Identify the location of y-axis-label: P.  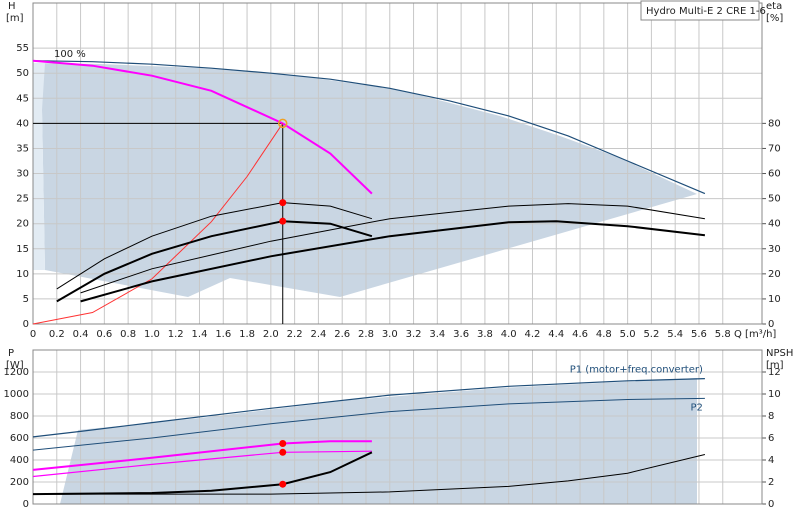
(11, 353).